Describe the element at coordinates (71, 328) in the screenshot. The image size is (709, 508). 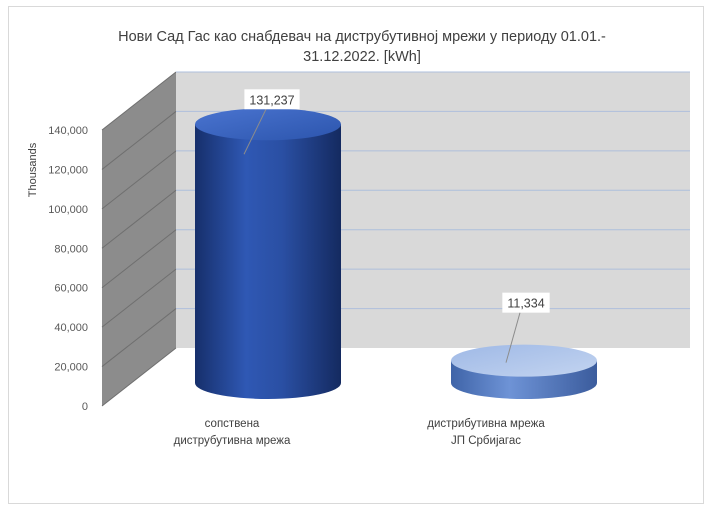
I see `y-tick-label: 40,000` at that location.